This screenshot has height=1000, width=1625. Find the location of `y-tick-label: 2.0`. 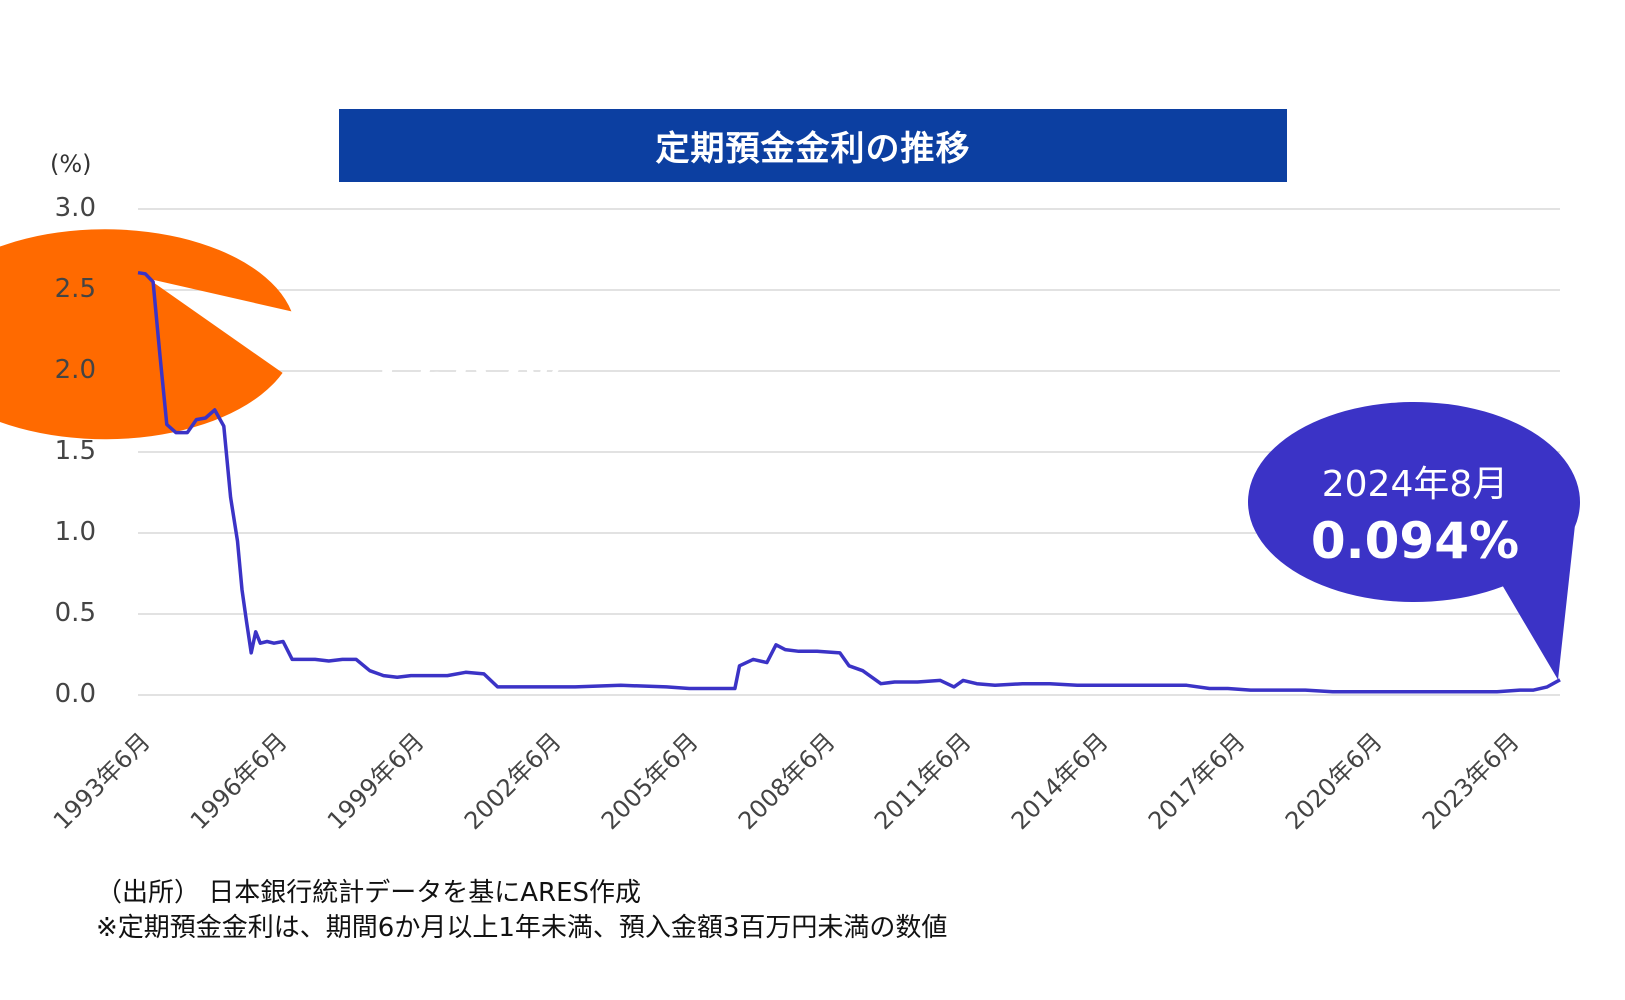

y-tick-label: 2.0 is located at coordinates (75, 370).